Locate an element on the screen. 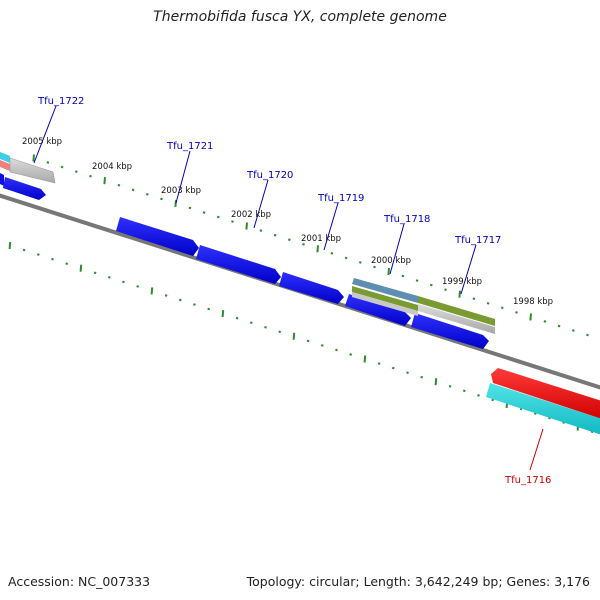  scale-label-2005: 2005 kbp is located at coordinates (42, 142).